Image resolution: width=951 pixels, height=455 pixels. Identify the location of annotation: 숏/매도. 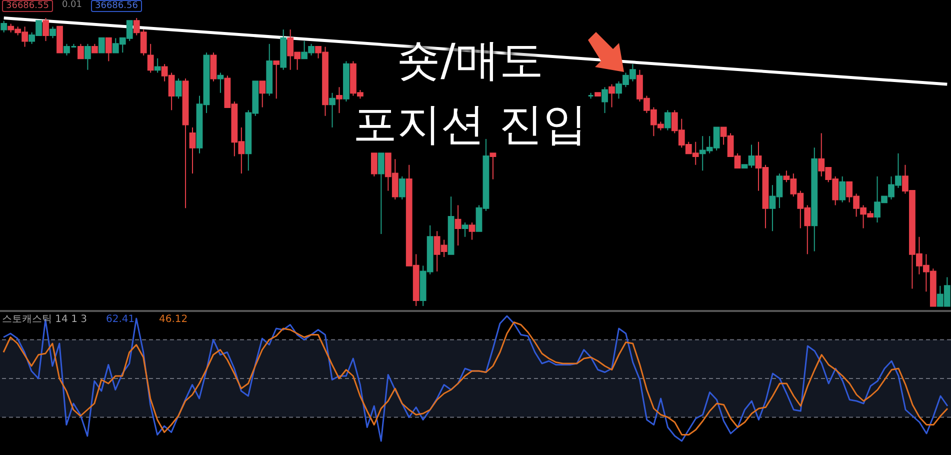
(470, 60).